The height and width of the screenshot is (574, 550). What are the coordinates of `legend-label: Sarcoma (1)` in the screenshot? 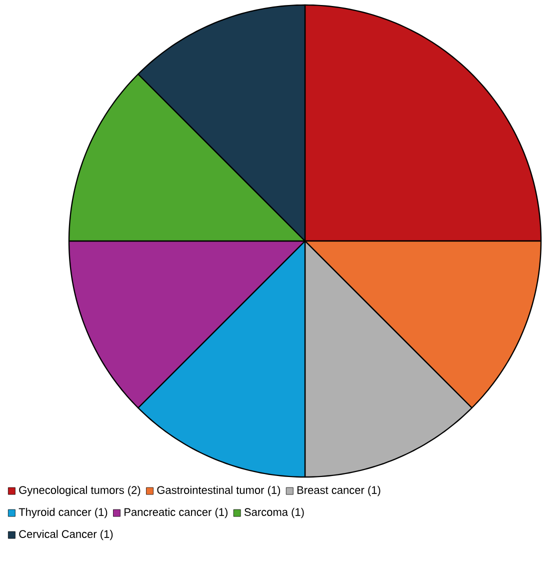 It's located at (274, 513).